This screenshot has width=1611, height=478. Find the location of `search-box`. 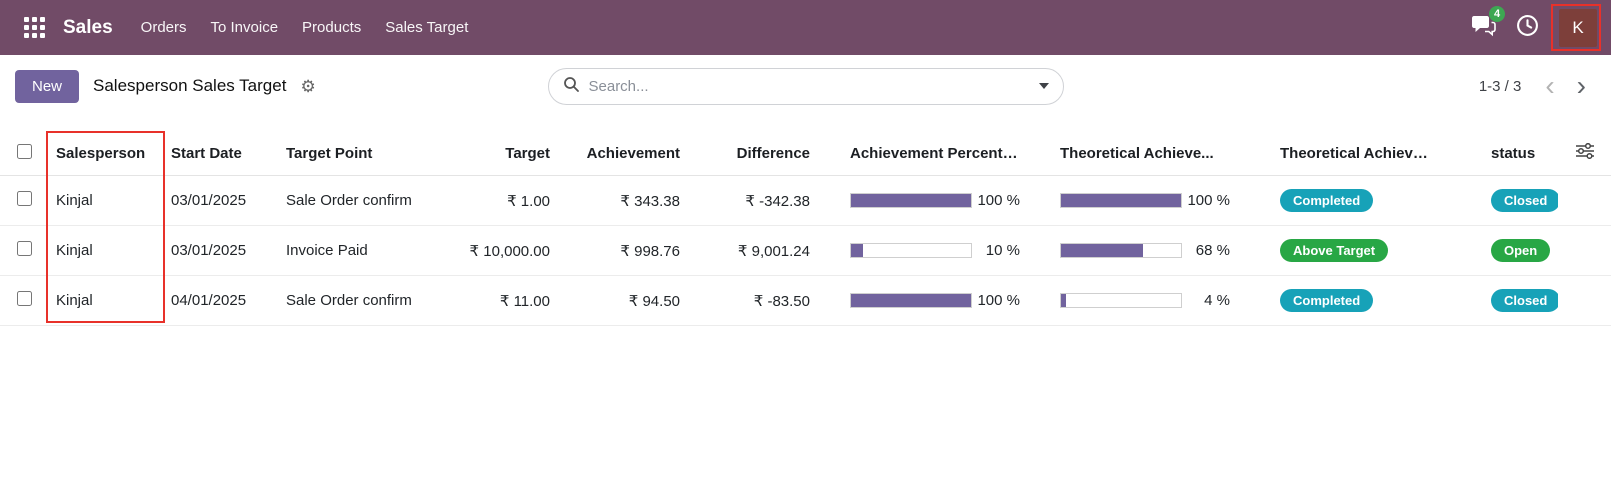

search-box is located at coordinates (805, 86).